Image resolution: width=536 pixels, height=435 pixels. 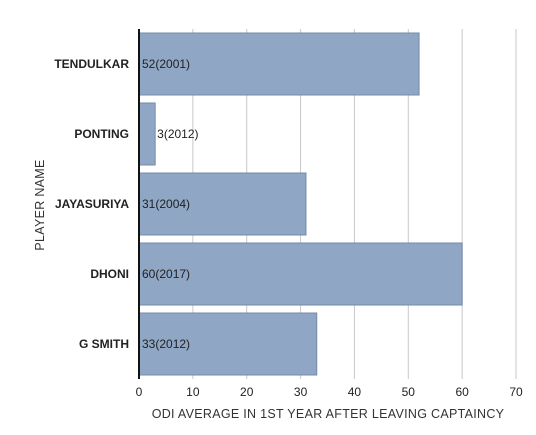 What do you see at coordinates (166, 204) in the screenshot?
I see `data-label-jayasuriya: 31(2004)` at bounding box center [166, 204].